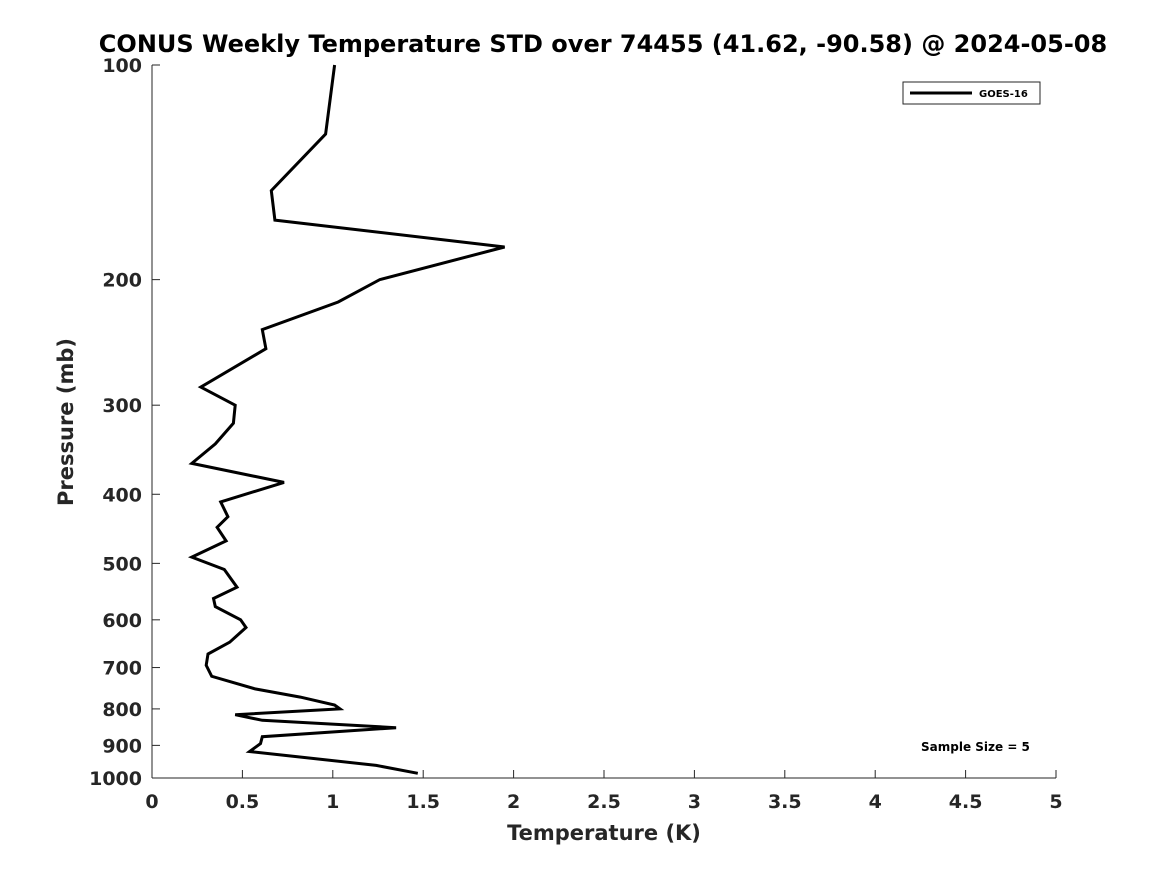  What do you see at coordinates (151, 802) in the screenshot?
I see `x-tick-label: 0` at bounding box center [151, 802].